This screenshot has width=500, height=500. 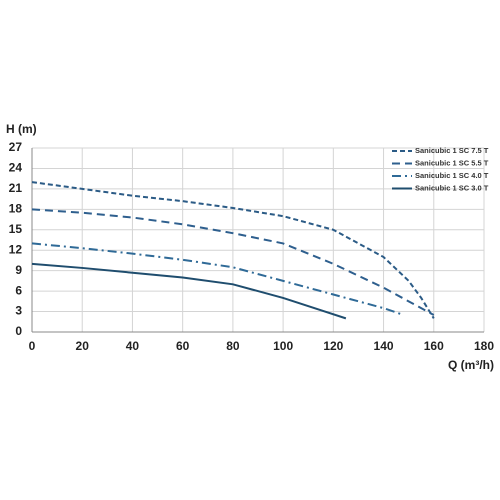 What do you see at coordinates (16, 229) in the screenshot?
I see `y-tick-label: 15` at bounding box center [16, 229].